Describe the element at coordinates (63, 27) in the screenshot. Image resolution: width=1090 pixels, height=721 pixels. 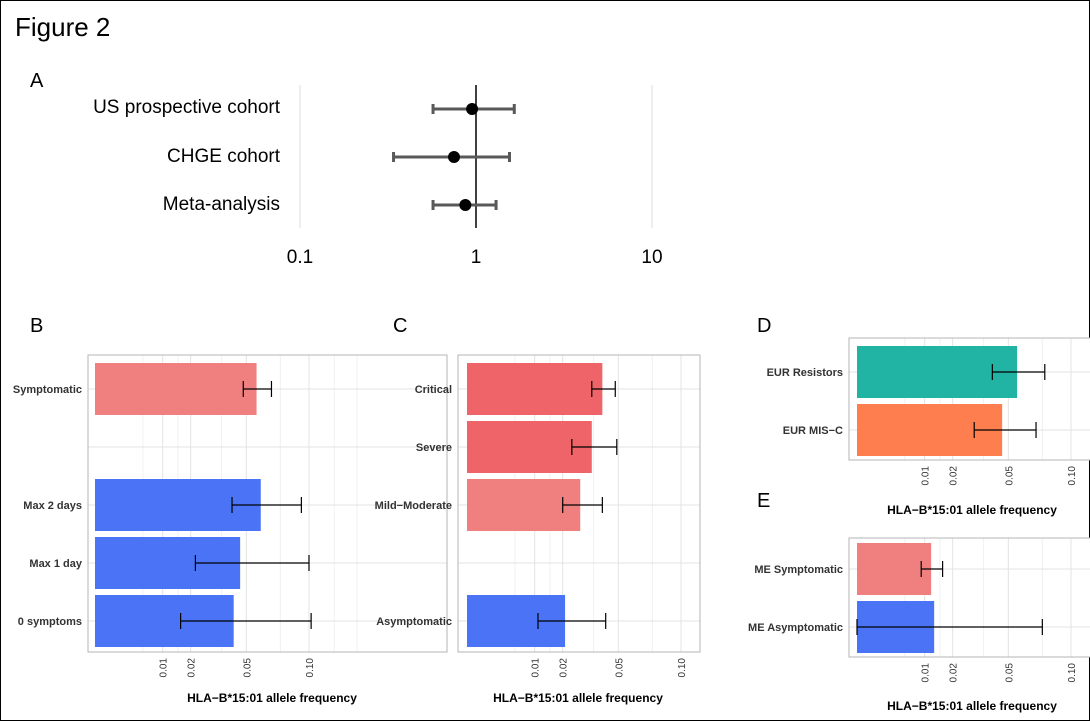
I see `figure-title: Figure 2` at that location.